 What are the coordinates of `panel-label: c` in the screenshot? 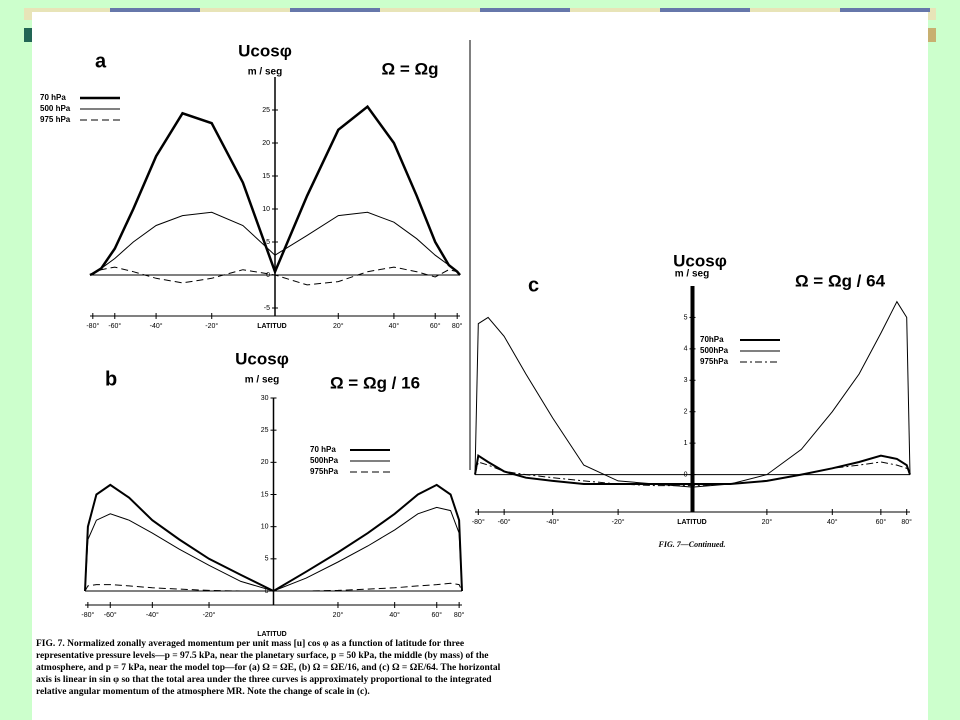 It's located at (533, 285).